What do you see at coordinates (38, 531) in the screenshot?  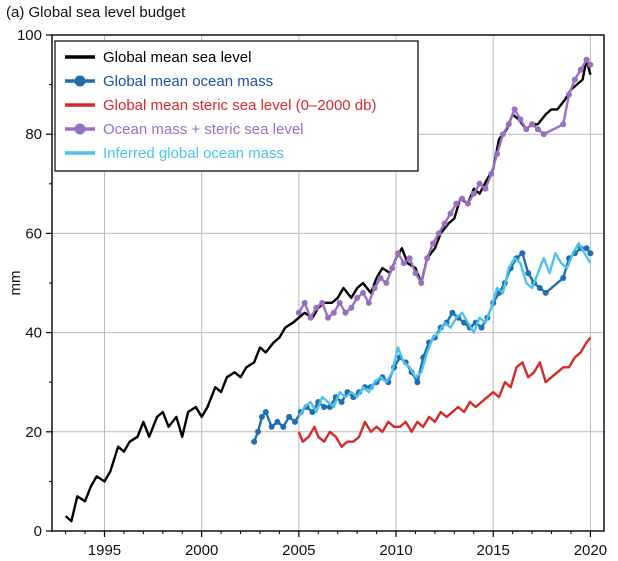 I see `y-tick-label: 0` at bounding box center [38, 531].